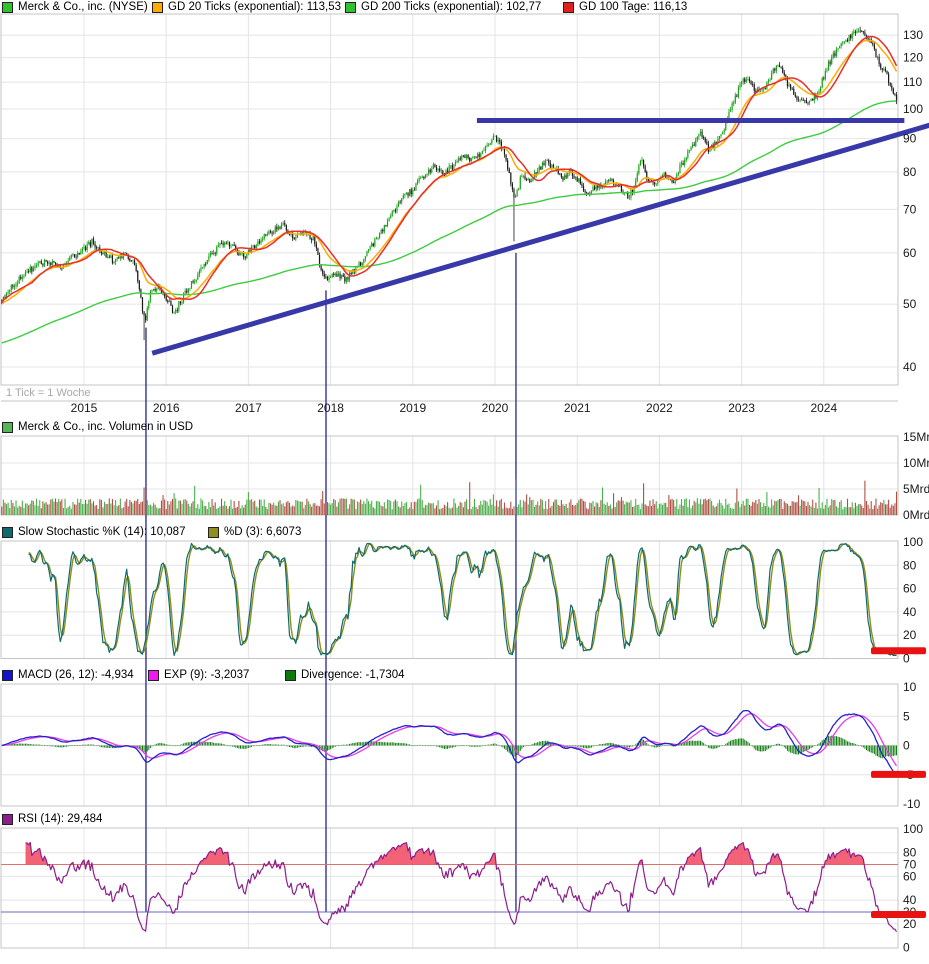 The image size is (929, 964). Describe the element at coordinates (449, 743) in the screenshot. I see `macd-panel-series` at that location.